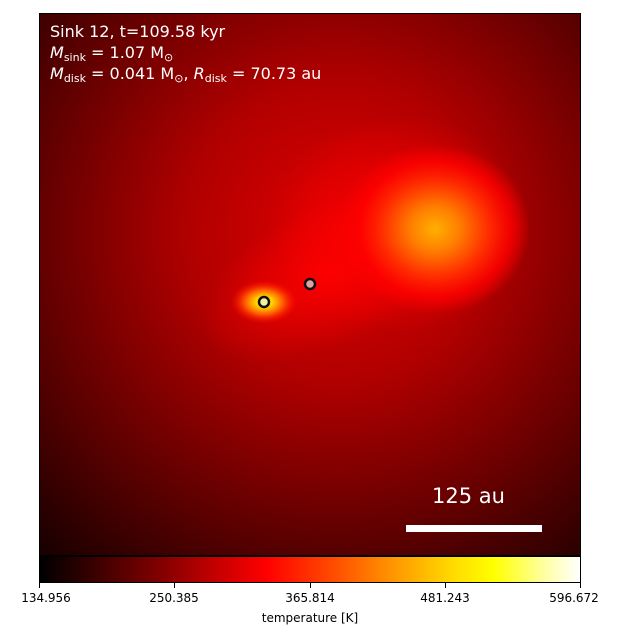 The height and width of the screenshot is (636, 619). What do you see at coordinates (310, 598) in the screenshot?
I see `colorbar-tick-label: 365.814` at bounding box center [310, 598].